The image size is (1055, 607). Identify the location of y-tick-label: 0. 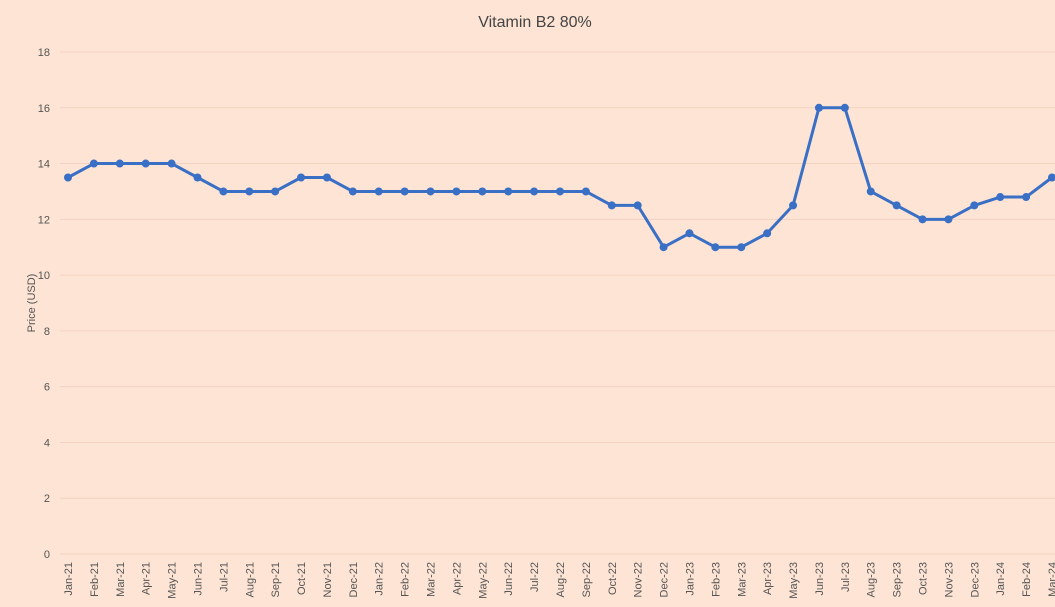
(47, 555).